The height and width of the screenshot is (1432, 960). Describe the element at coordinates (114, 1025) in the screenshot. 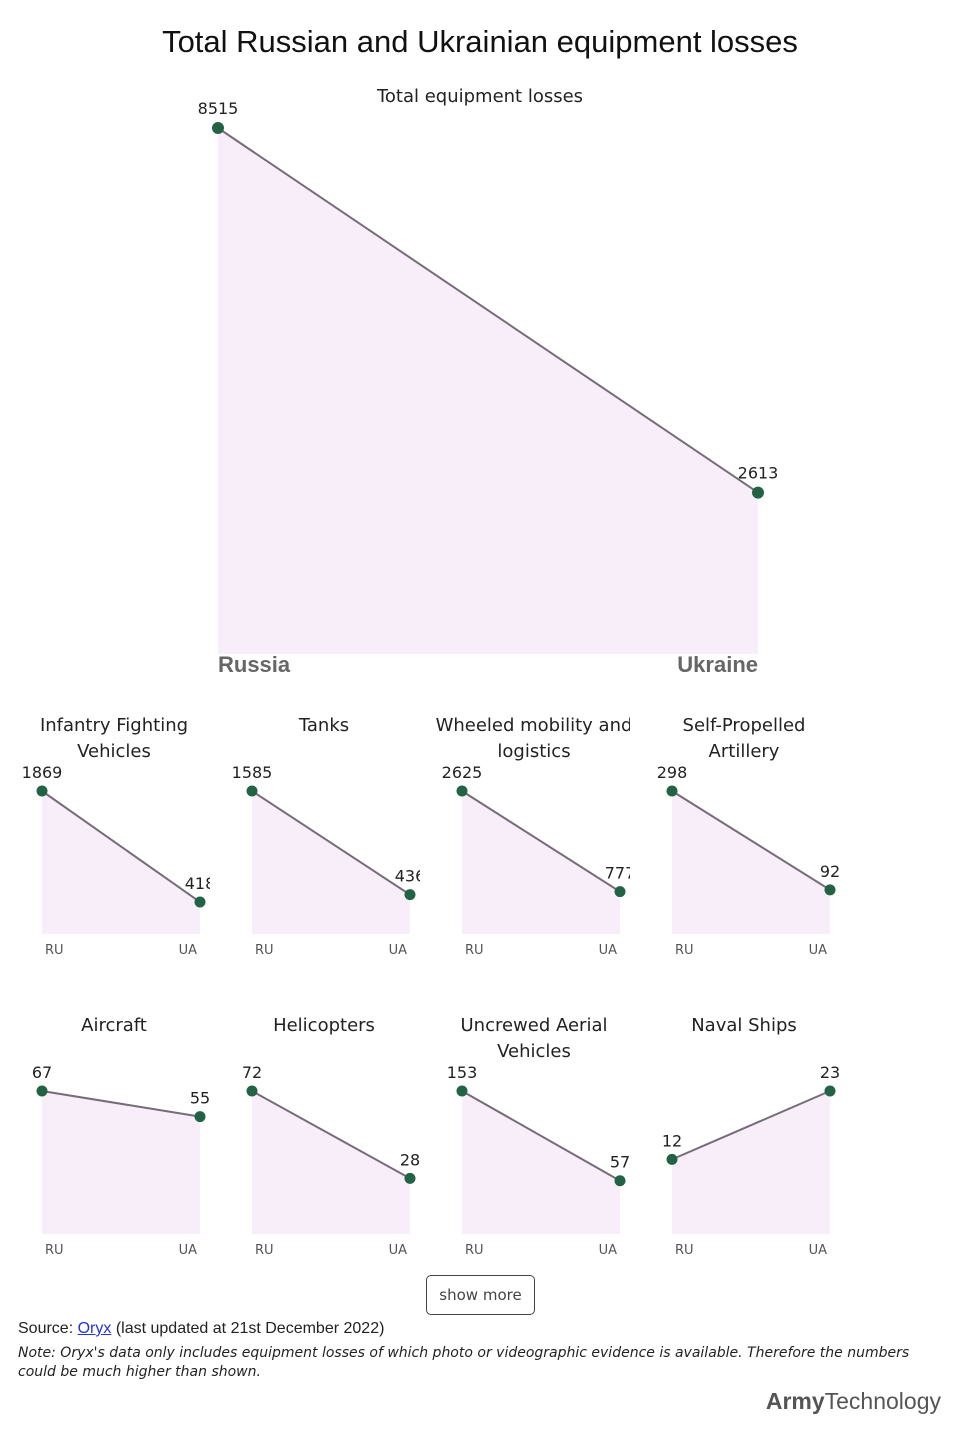

I see `chart-title: Aircraft` at that location.